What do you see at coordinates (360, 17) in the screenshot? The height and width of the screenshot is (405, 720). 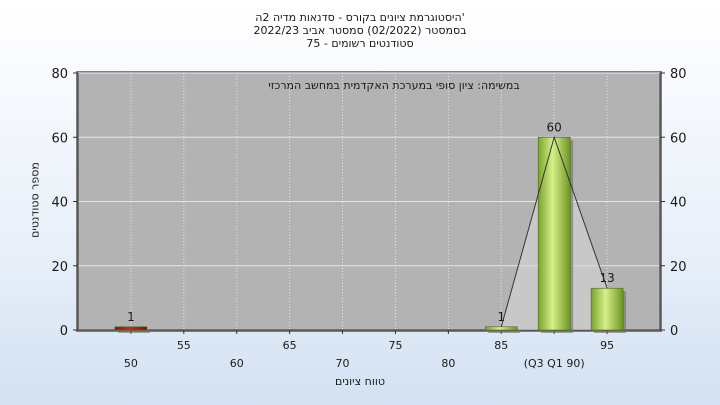 I see `chart-title-line1: היסטוגרמת ציונים בקורס - סדנאות מדיה 2ה'` at bounding box center [360, 17].